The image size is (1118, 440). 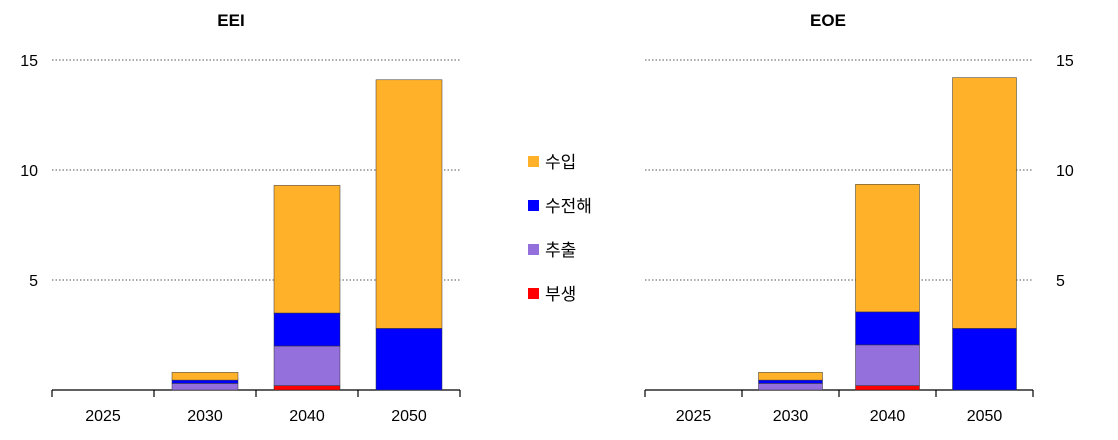 I want to click on panel-eei-bar-2030-수입, so click(x=205, y=376).